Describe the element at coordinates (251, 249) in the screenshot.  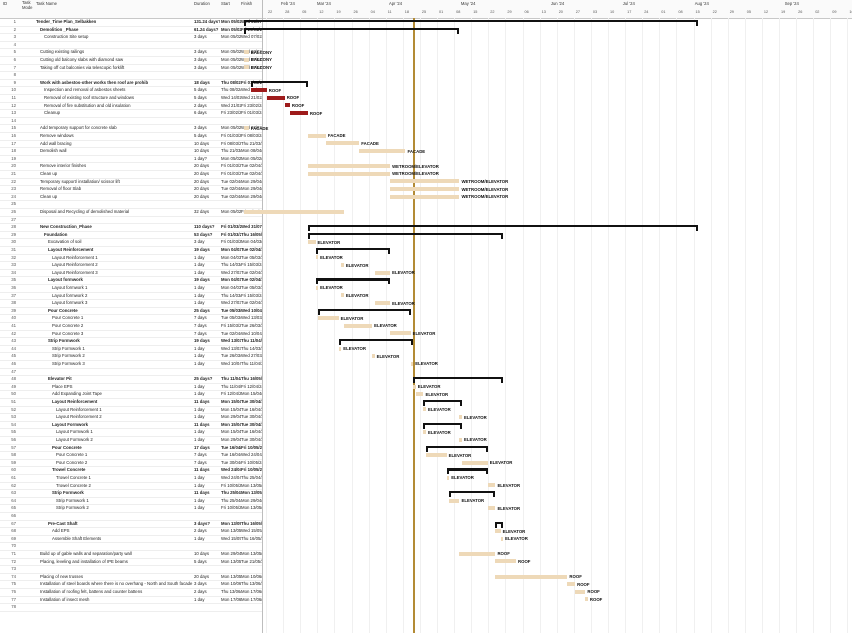
I see `task-finish: Tue 02/04/24` at that location.